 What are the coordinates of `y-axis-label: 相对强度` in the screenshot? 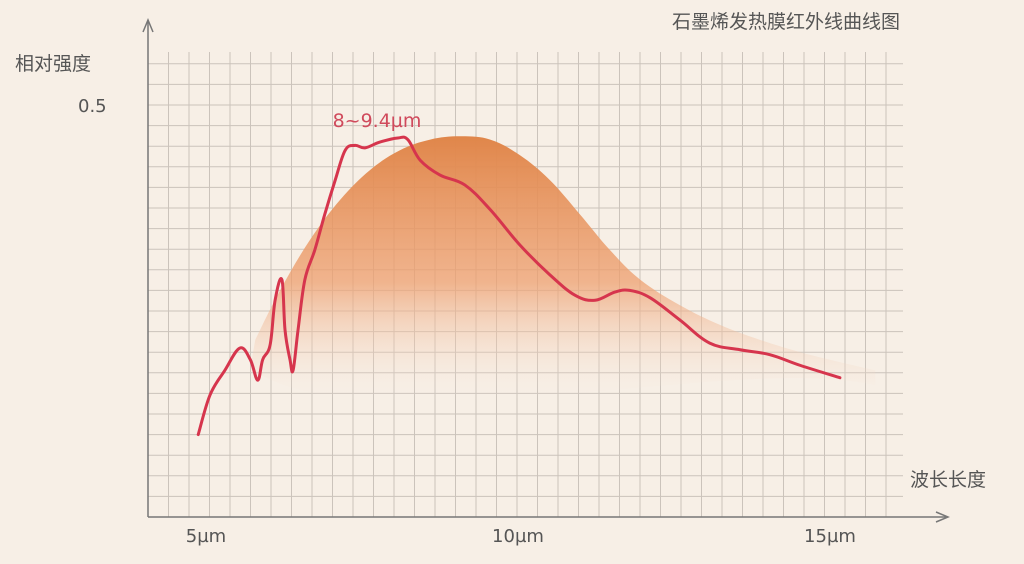 It's located at (53, 64).